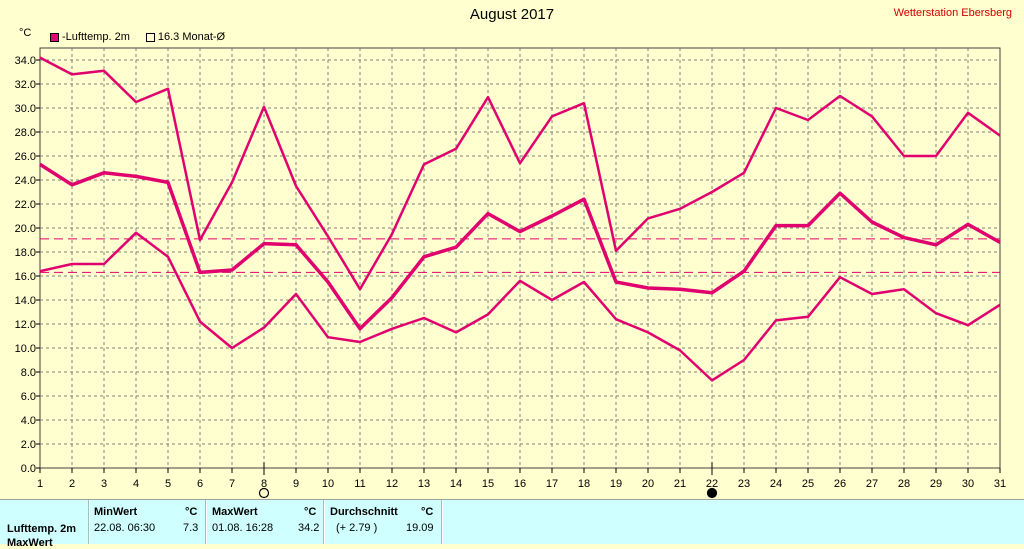 Image resolution: width=1024 pixels, height=549 pixels. What do you see at coordinates (25, 229) in the screenshot?
I see `y-tick-label: 20.0` at bounding box center [25, 229].